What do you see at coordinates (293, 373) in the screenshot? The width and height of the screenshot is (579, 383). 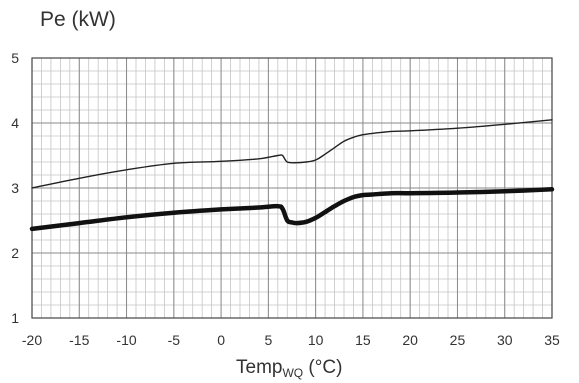 I see `x-axis-label-subscript: WQ` at bounding box center [293, 373].